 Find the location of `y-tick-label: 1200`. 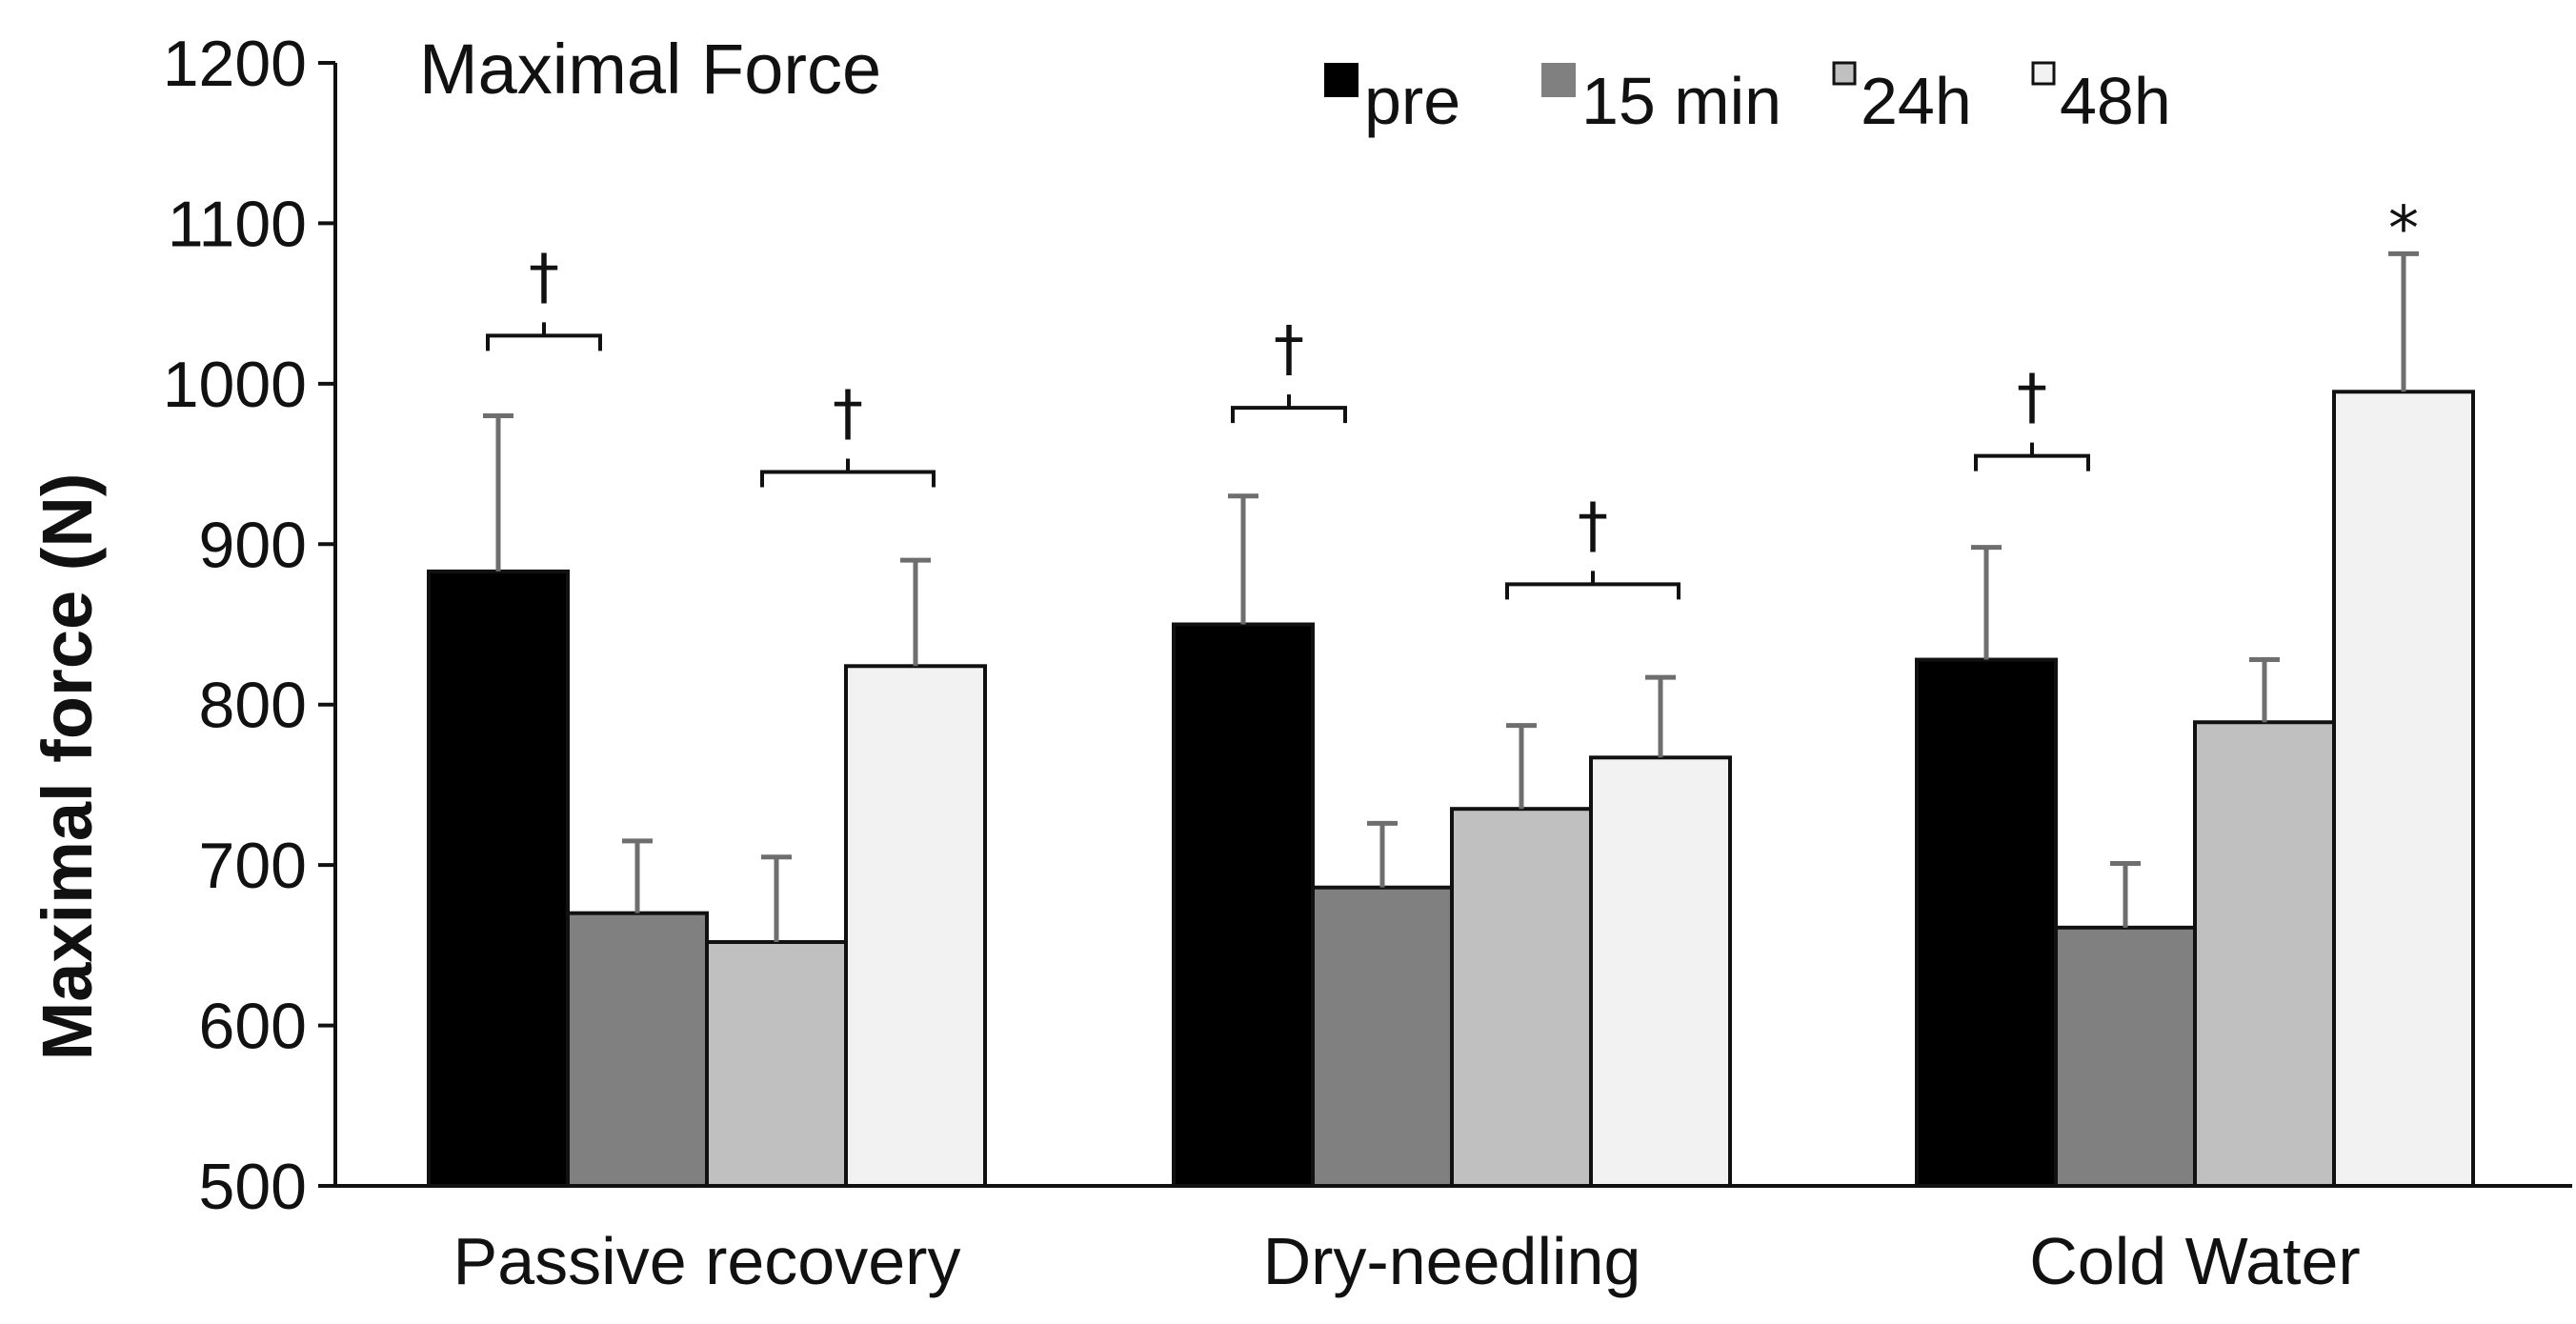

y-tick-label: 1200 is located at coordinates (235, 64).